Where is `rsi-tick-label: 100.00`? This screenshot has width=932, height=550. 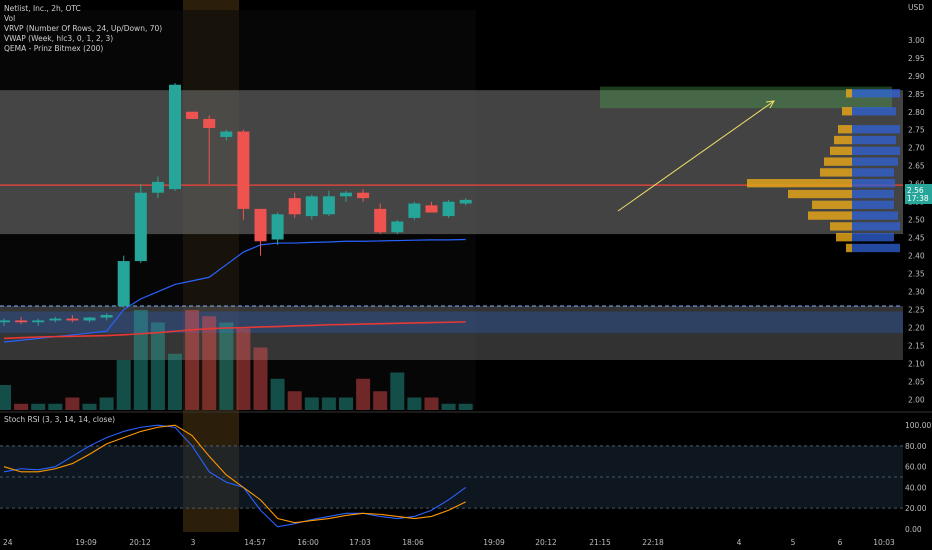
rsi-tick-label: 100.00 is located at coordinates (918, 425).